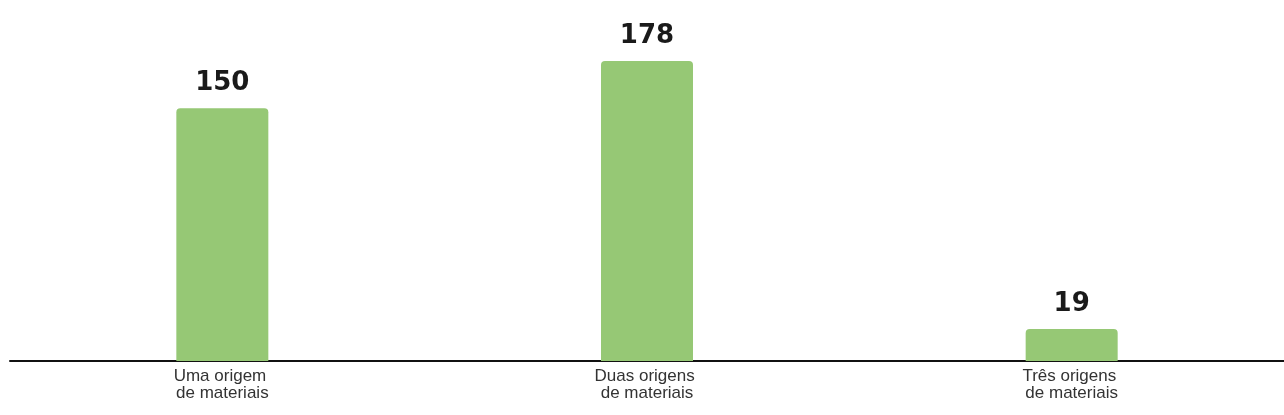  What do you see at coordinates (647, 34) in the screenshot?
I see `data-label: 178` at bounding box center [647, 34].